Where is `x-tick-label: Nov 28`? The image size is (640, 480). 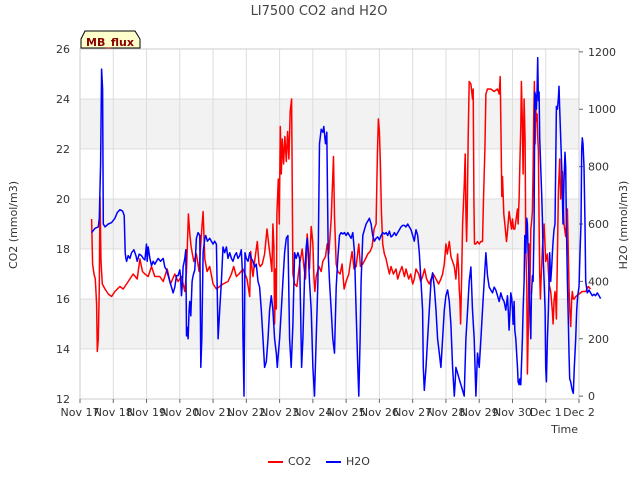
x-tick-label: Nov 28 is located at coordinates (445, 412).